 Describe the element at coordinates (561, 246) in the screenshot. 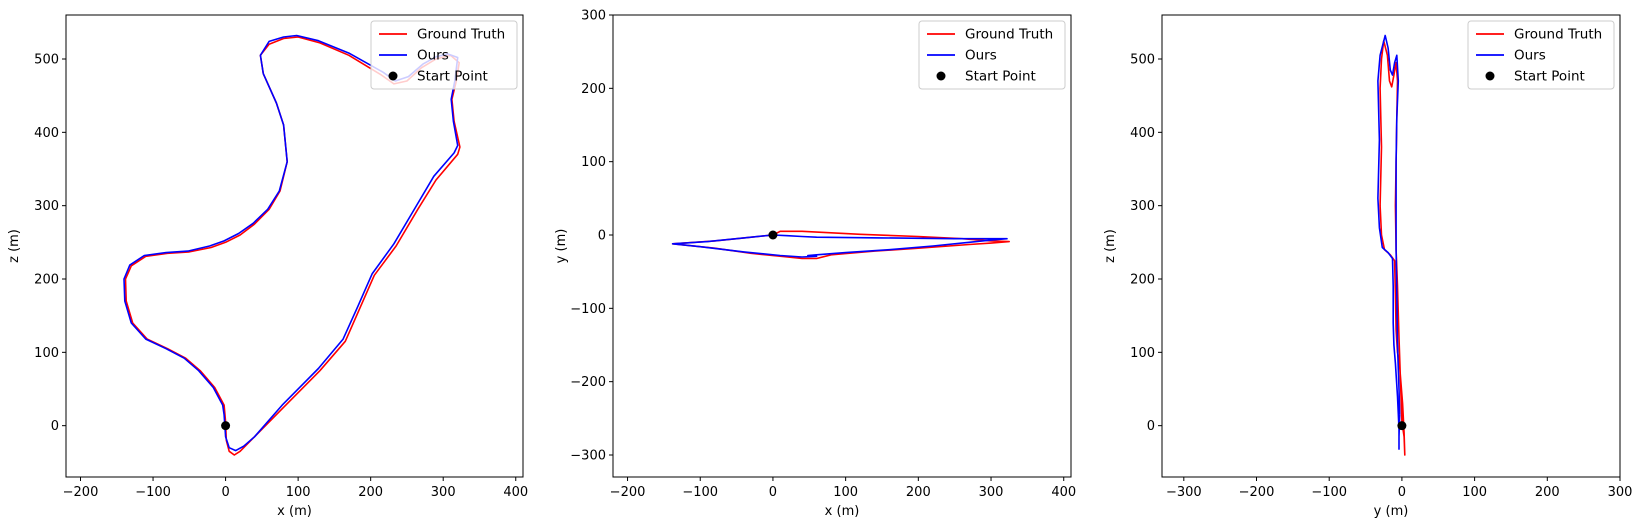

I see `y-axis-label: y (m)` at that location.